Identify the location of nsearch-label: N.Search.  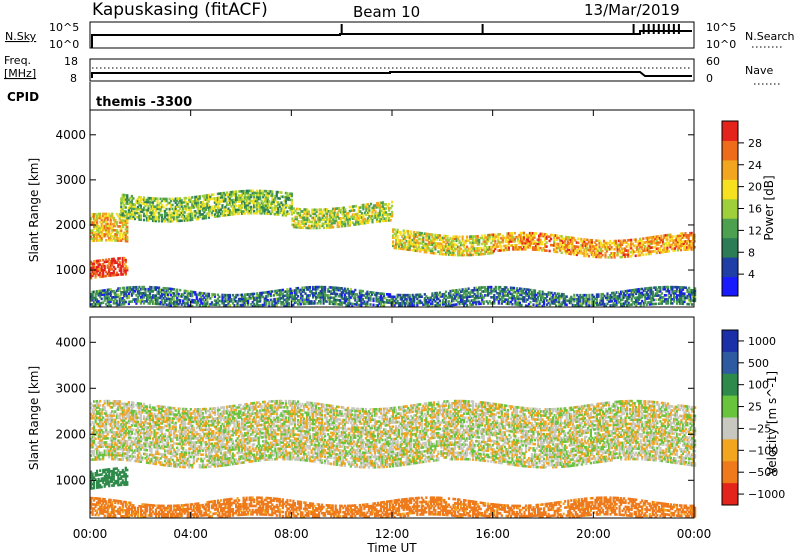
(770, 36).